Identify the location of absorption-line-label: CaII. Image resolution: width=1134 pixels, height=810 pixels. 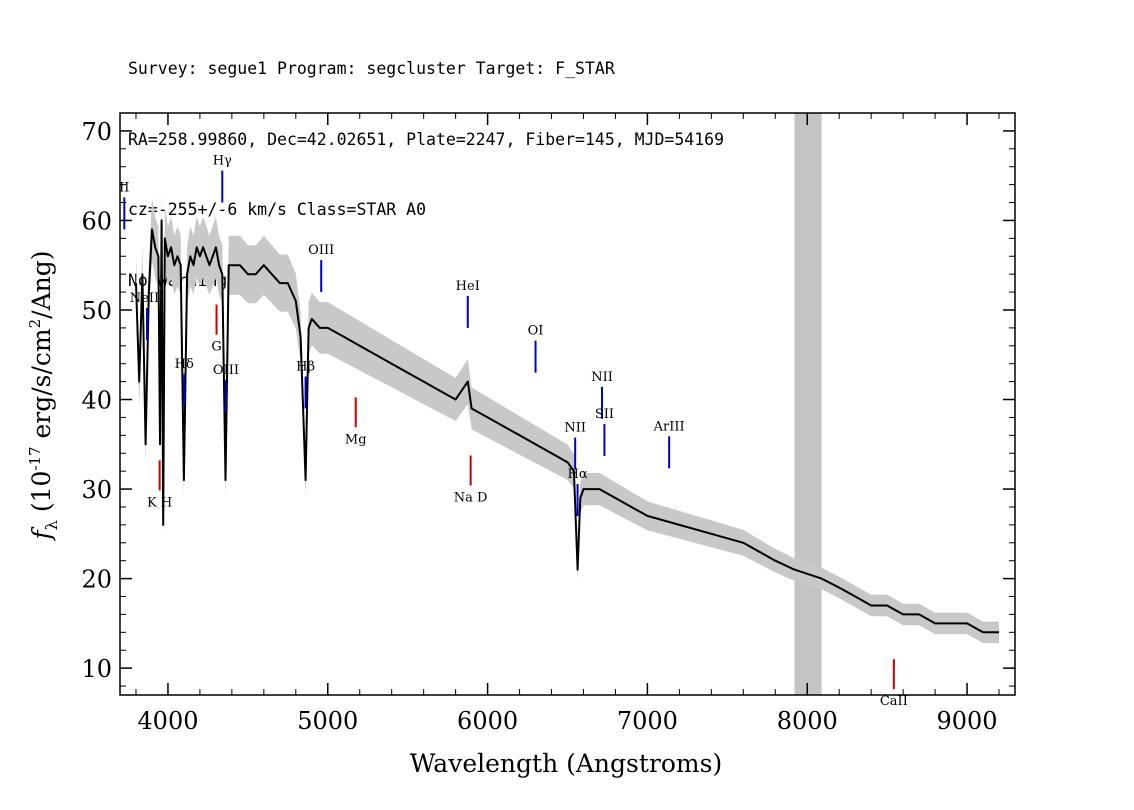
(894, 701).